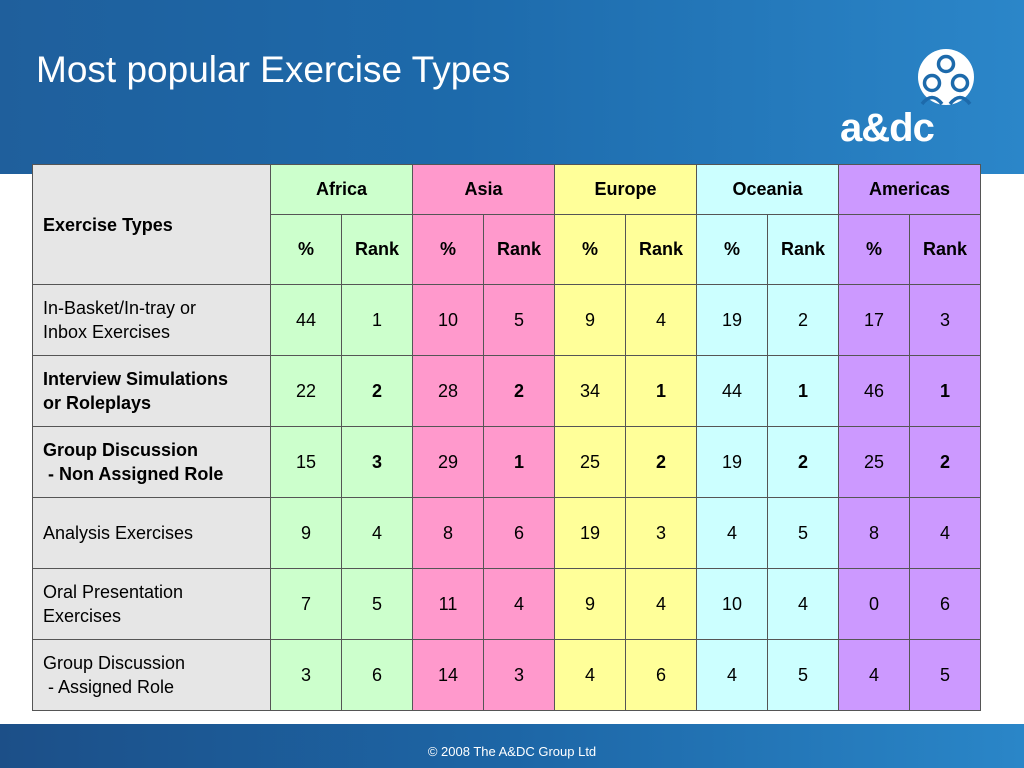 This screenshot has width=1024, height=768. I want to click on americas-percent-cell: 0, so click(874, 604).